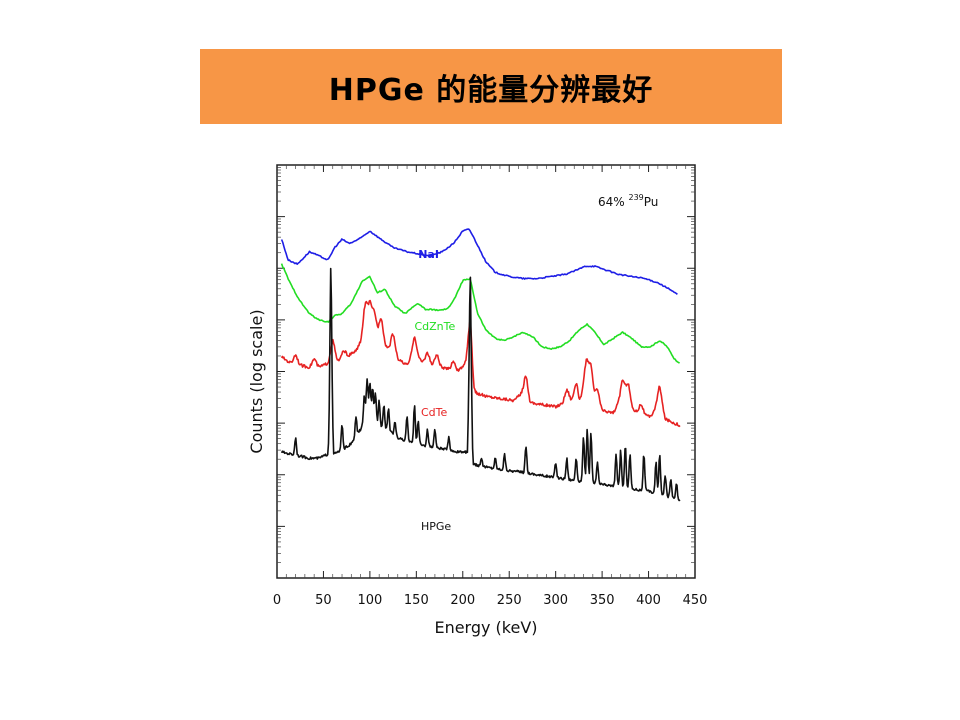 Image resolution: width=960 pixels, height=720 pixels. I want to click on x-tick-label: 250, so click(509, 600).